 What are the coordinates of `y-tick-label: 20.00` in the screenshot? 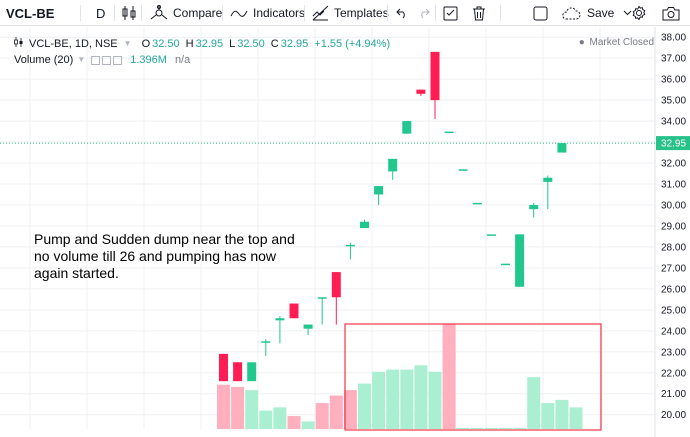 It's located at (673, 415).